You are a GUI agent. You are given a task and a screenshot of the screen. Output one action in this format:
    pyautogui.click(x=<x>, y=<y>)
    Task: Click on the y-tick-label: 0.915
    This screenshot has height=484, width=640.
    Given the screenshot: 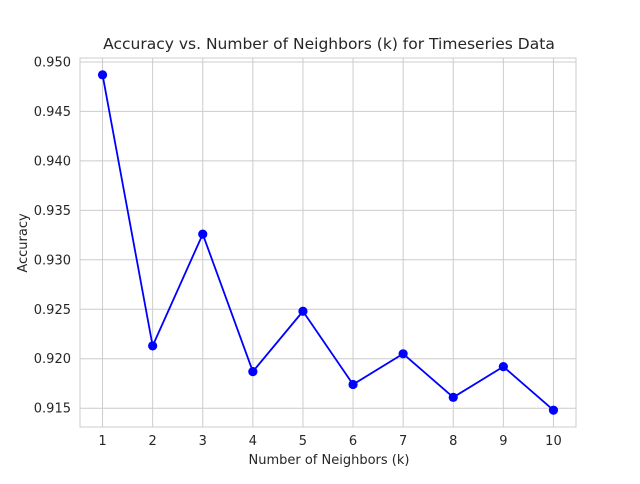 What is the action you would take?
    pyautogui.click(x=52, y=409)
    